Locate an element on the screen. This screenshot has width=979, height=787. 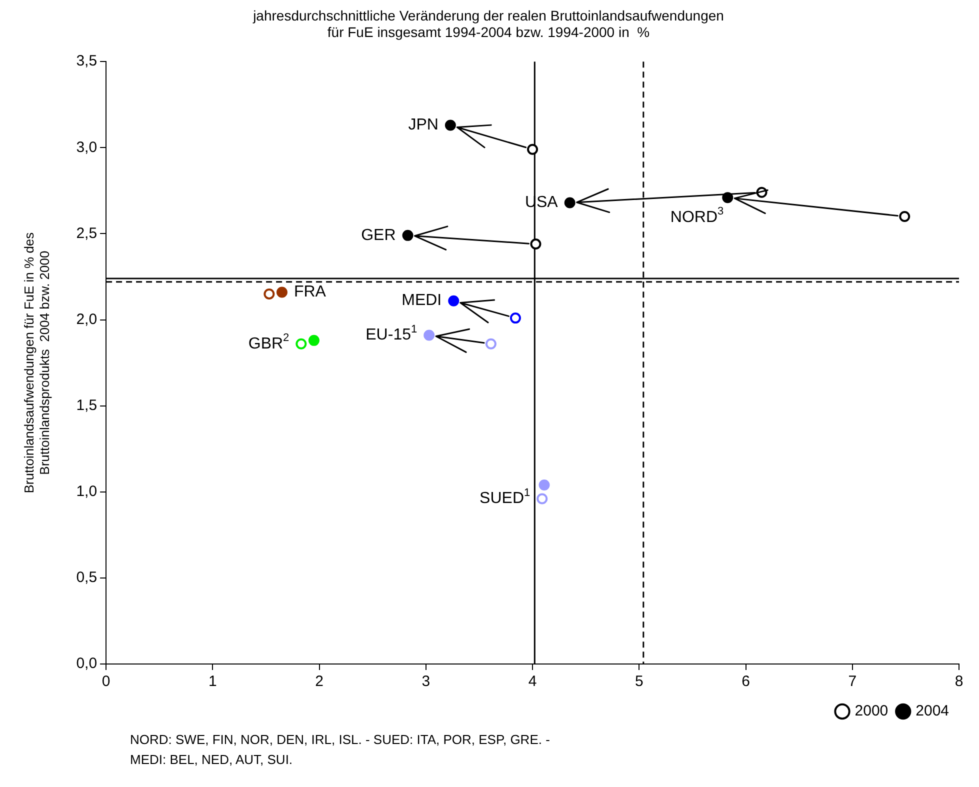
y-tick-label: 0,5 is located at coordinates (87, 577).